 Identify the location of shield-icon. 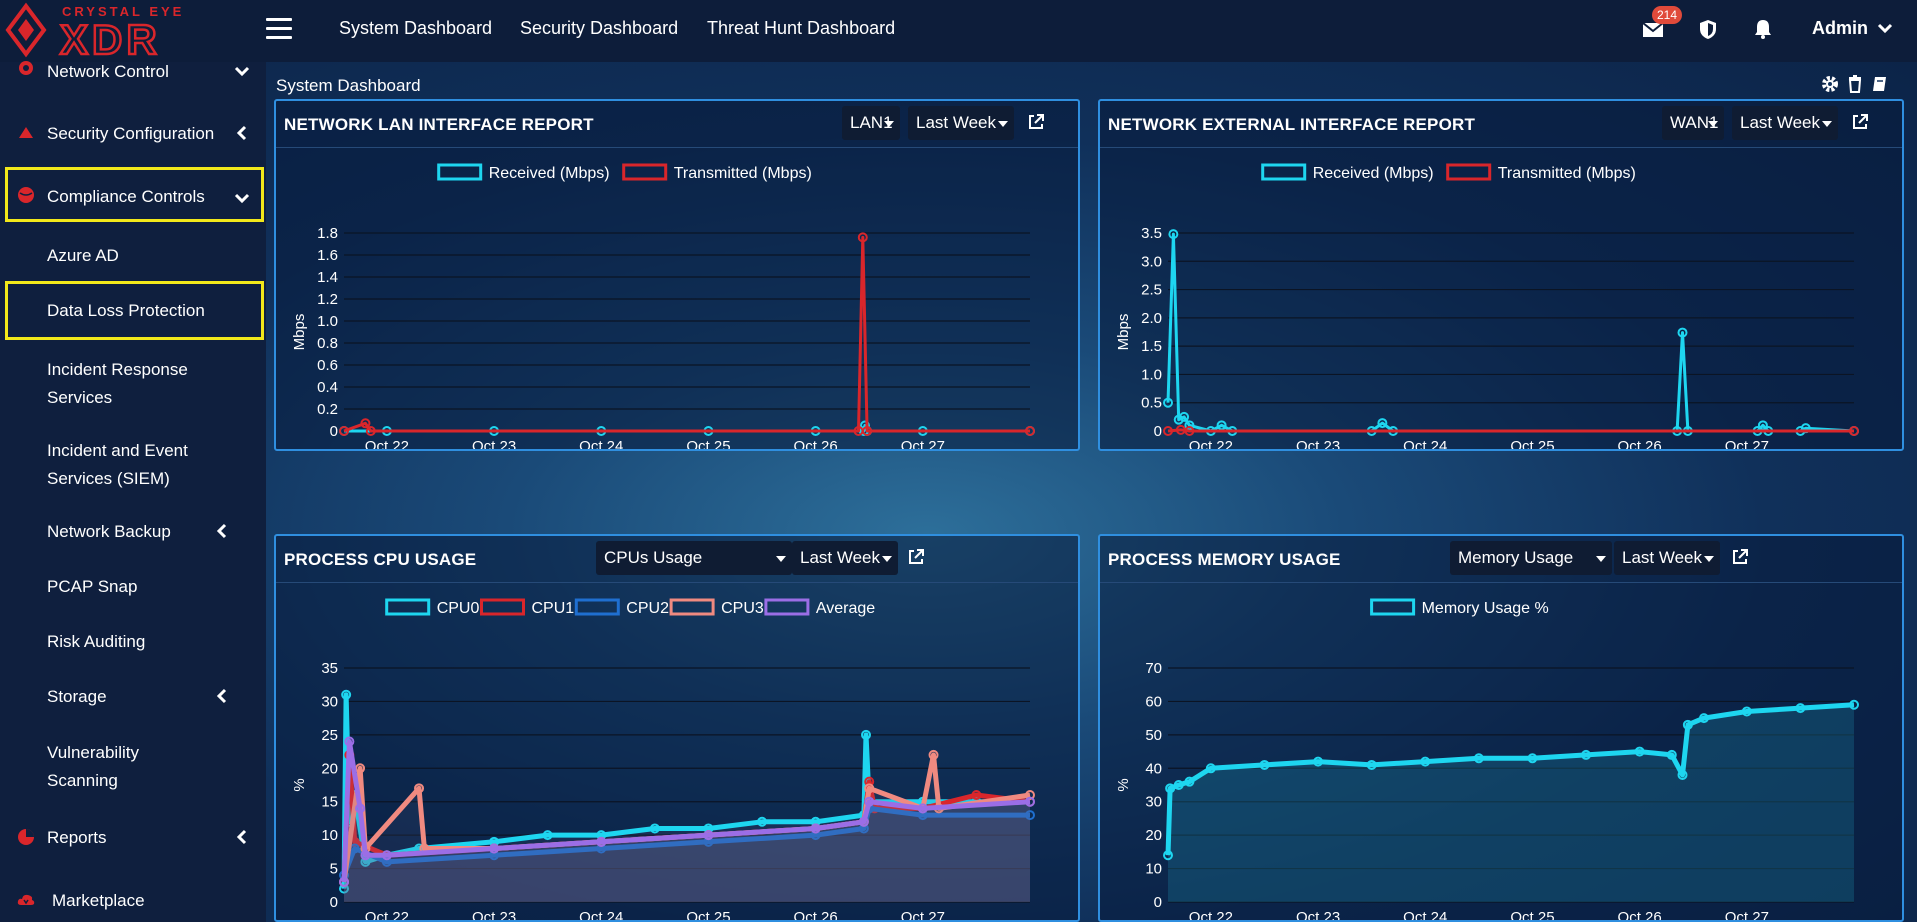
(1708, 29).